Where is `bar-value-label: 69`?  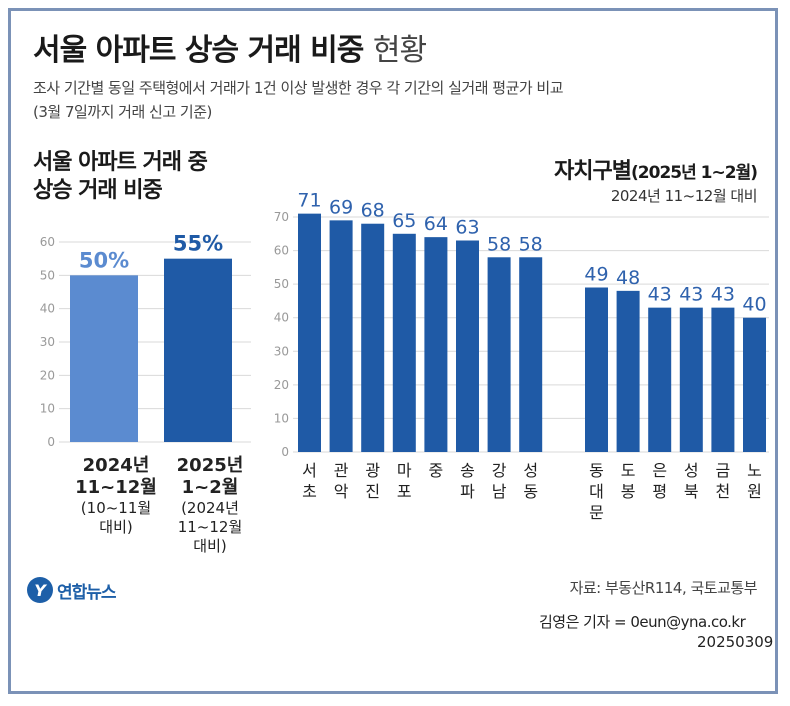 bar-value-label: 69 is located at coordinates (341, 207).